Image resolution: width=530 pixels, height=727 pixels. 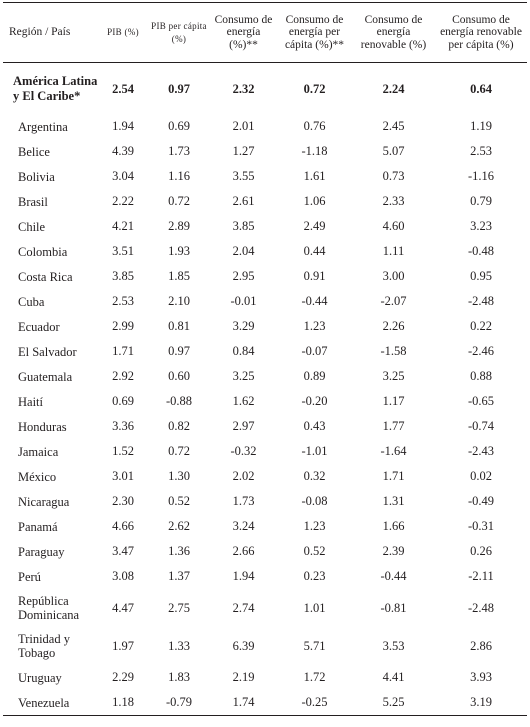 What do you see at coordinates (243, 201) in the screenshot?
I see `energy-consumption-cell: 2.61` at bounding box center [243, 201].